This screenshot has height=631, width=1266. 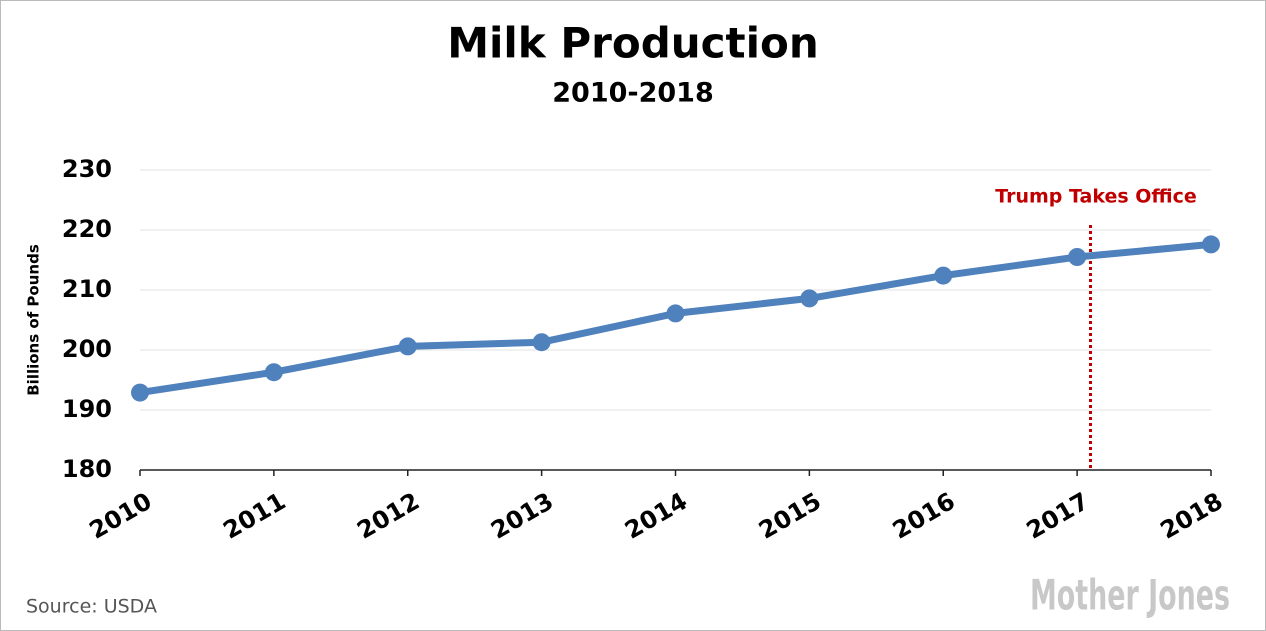 What do you see at coordinates (91, 607) in the screenshot?
I see `source: Source: USDA` at bounding box center [91, 607].